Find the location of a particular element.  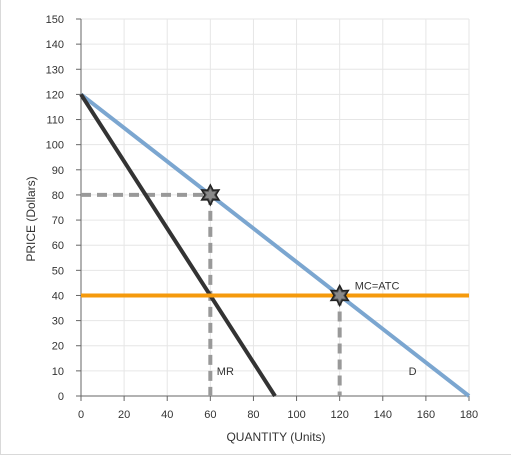

y-tick-label: 110 is located at coordinates (55, 121).